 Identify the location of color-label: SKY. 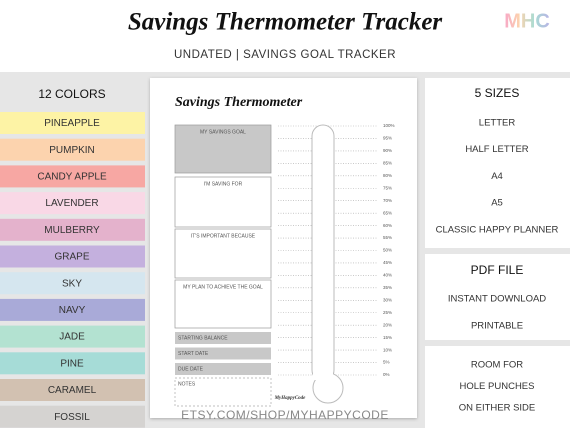
(72, 283).